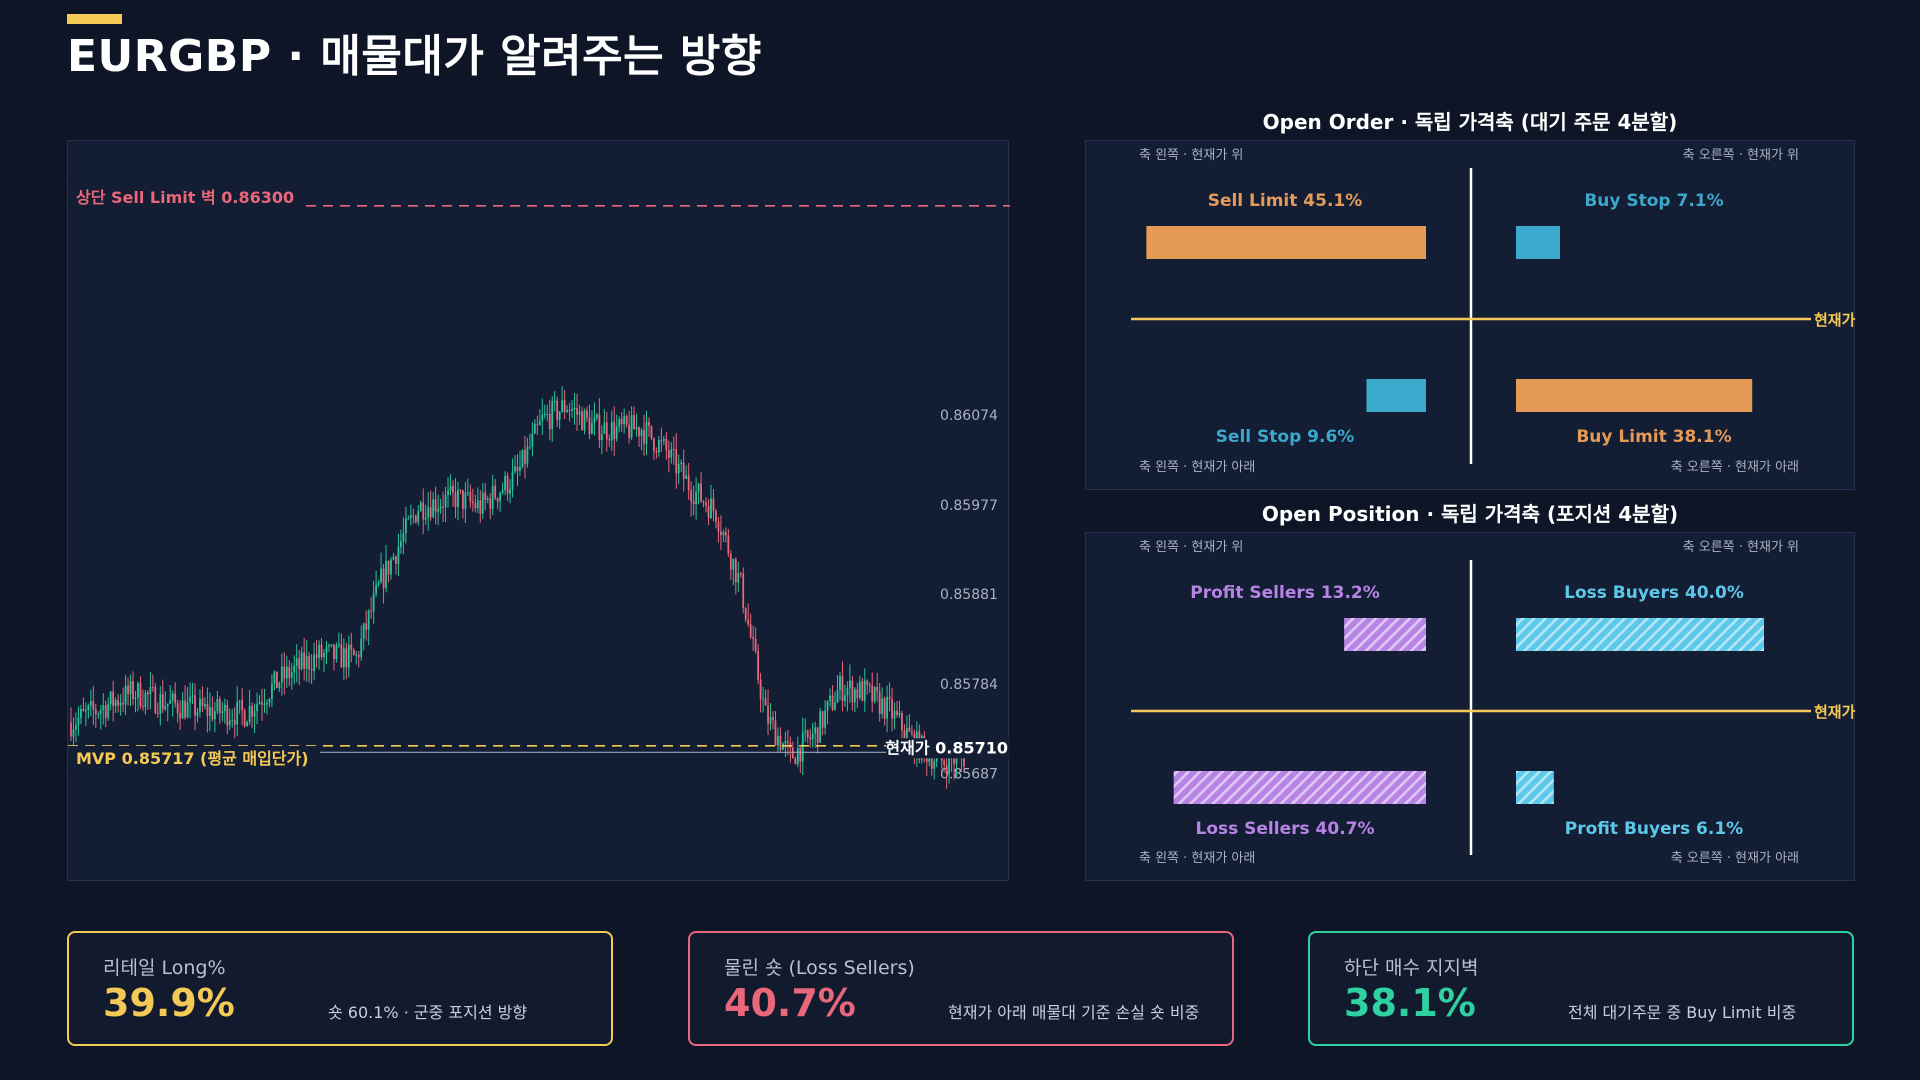  What do you see at coordinates (1538, 242) in the screenshot?
I see `bar-buy-stop` at bounding box center [1538, 242].